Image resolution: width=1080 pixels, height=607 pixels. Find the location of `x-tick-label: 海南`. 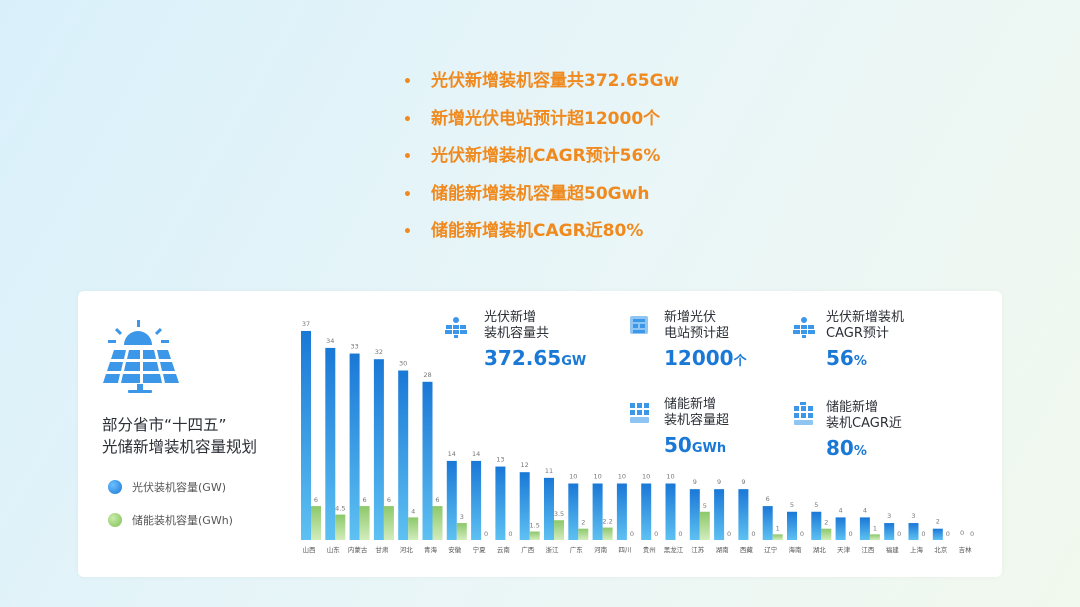

x-tick-label: 海南 is located at coordinates (796, 549).